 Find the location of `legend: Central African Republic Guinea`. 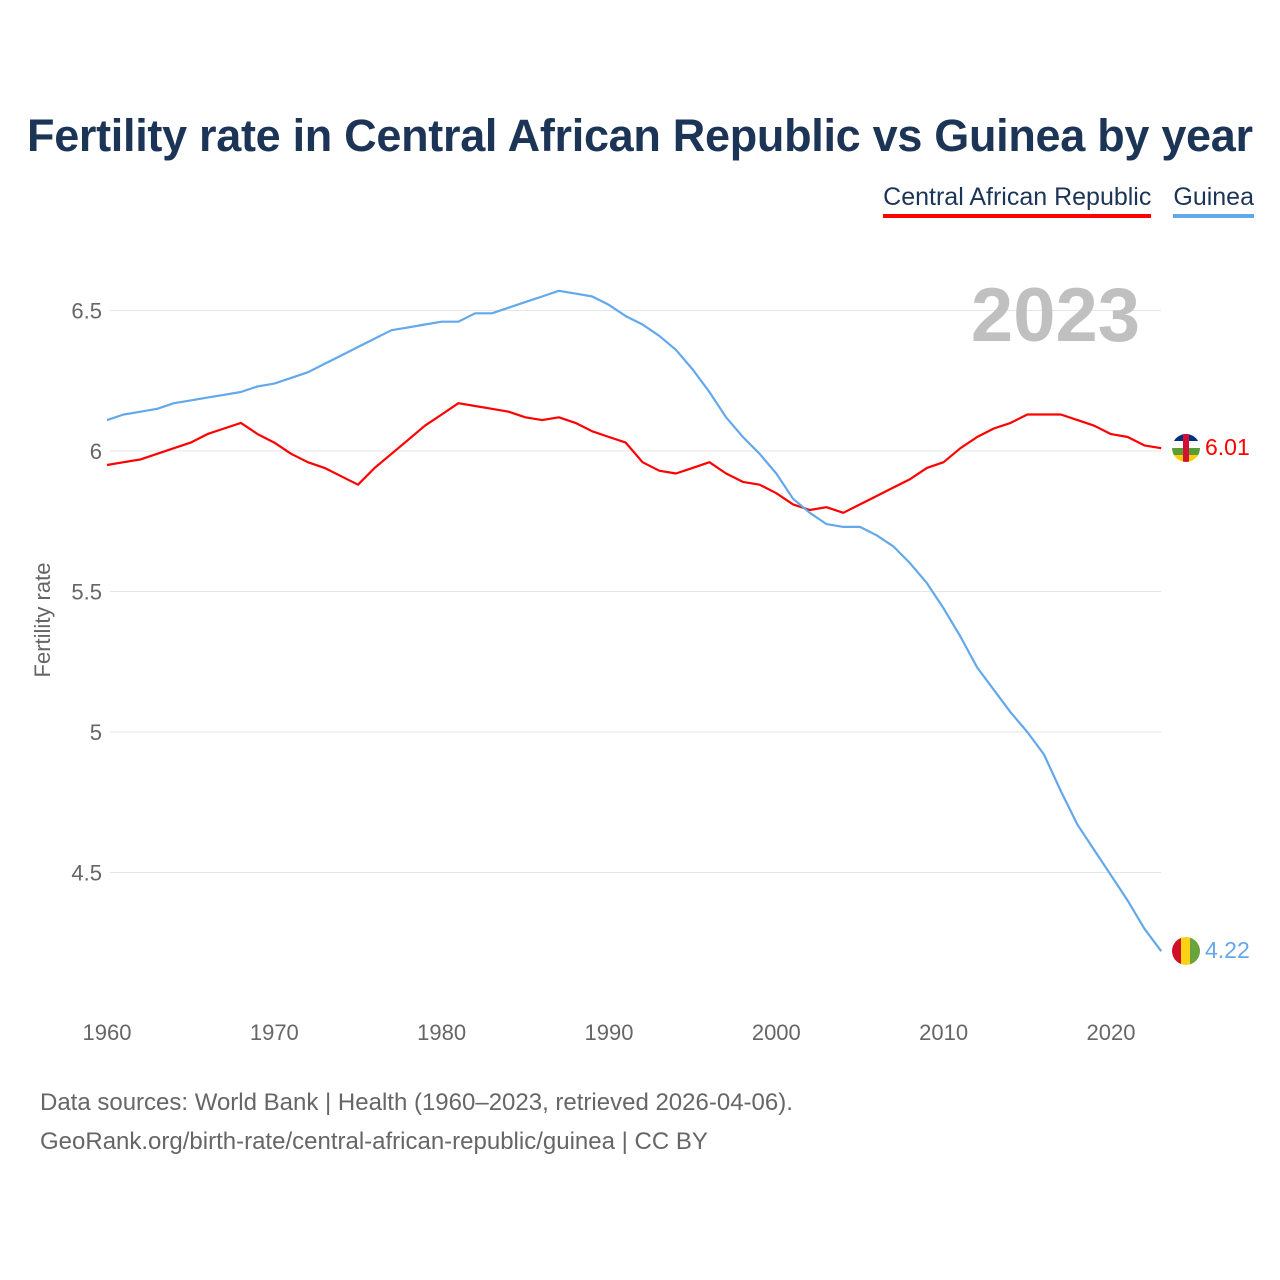

legend: Central African Republic Guinea is located at coordinates (1068, 200).